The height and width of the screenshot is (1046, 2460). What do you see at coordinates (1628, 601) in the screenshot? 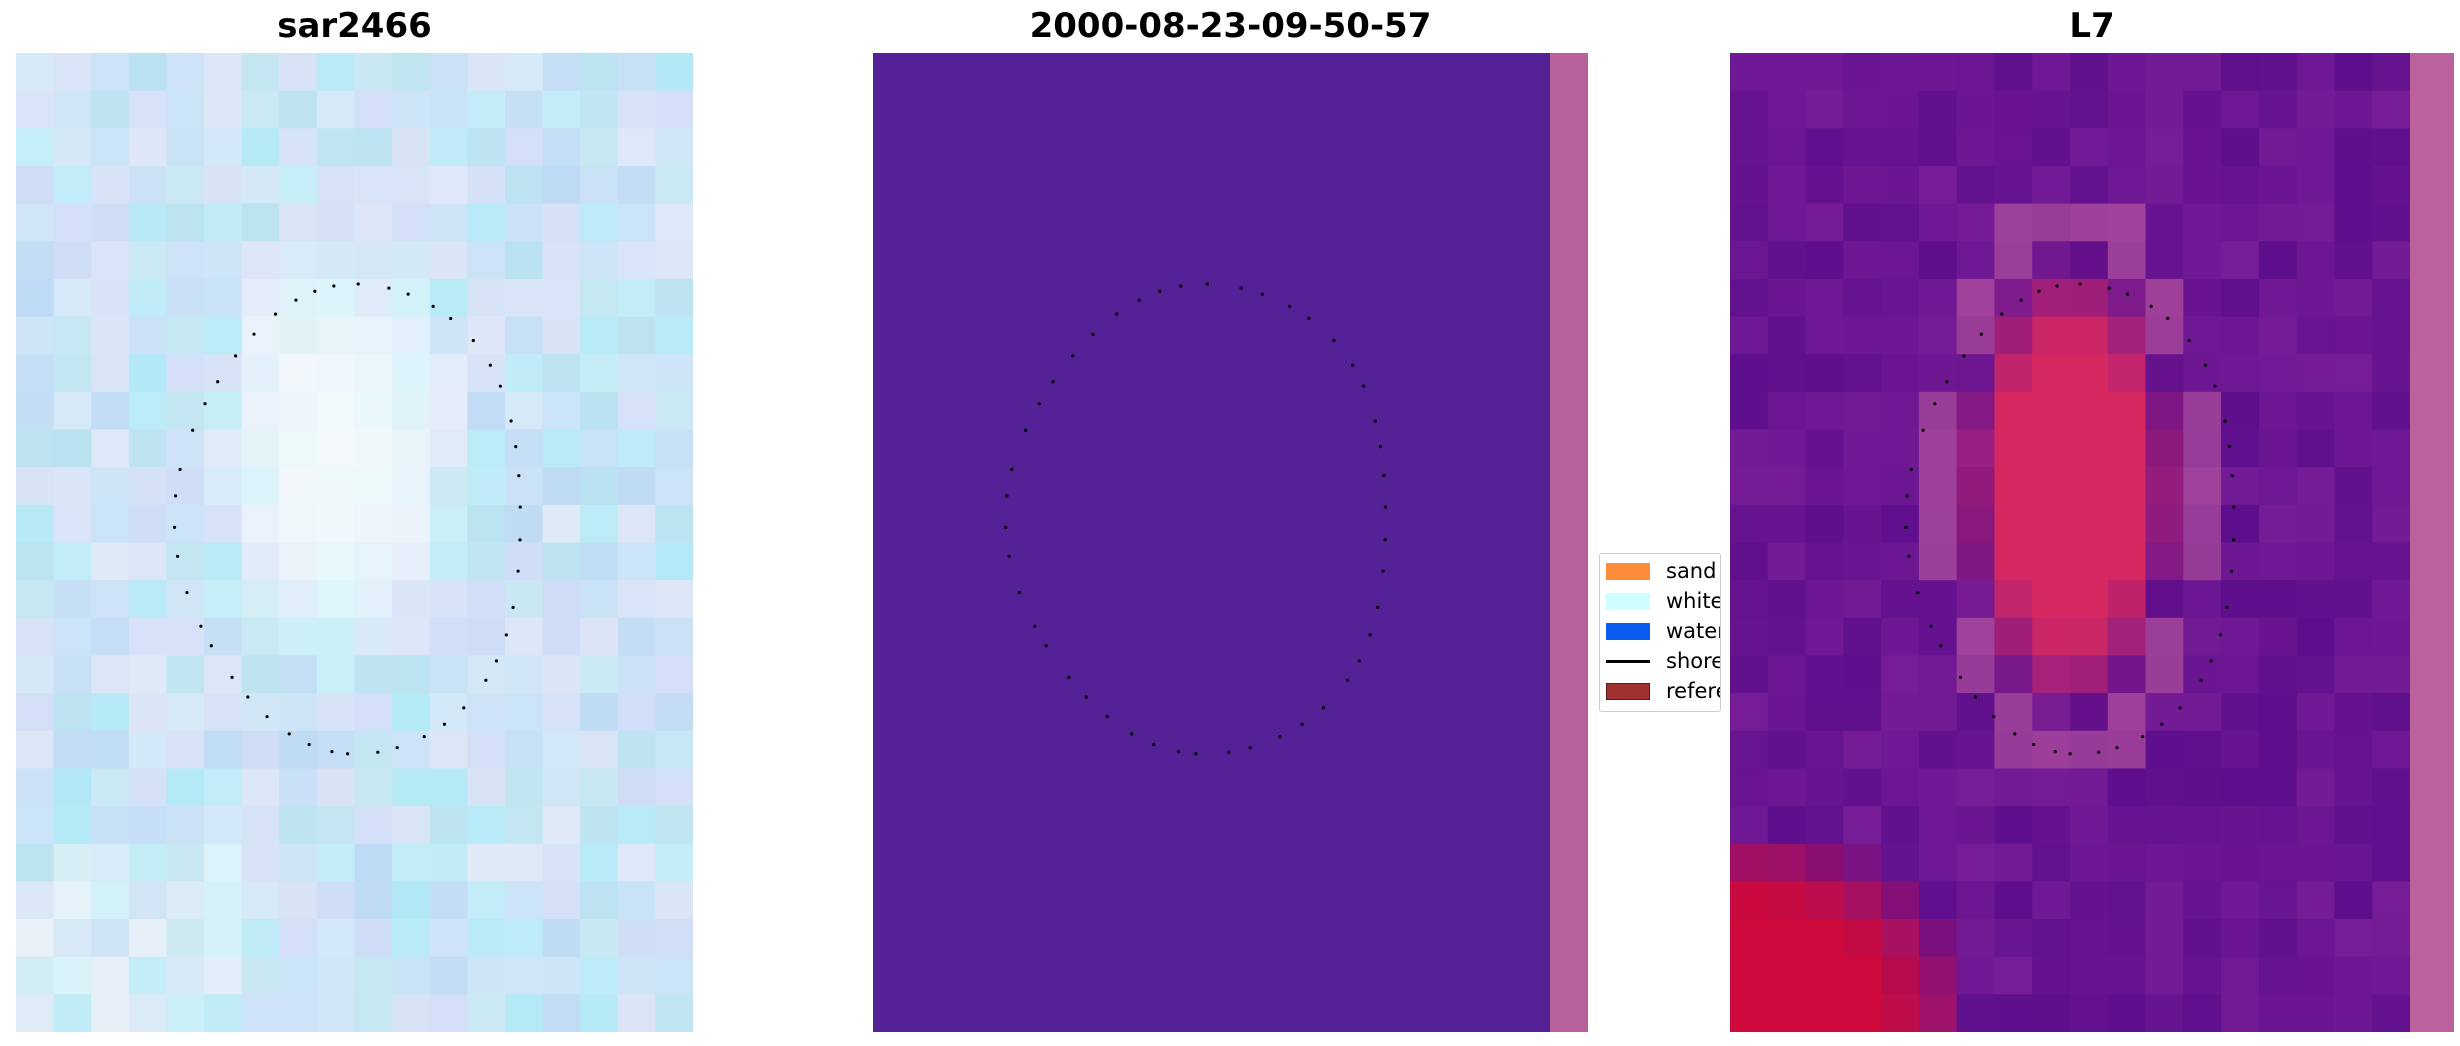
I see `legend-swatch-whitewater` at bounding box center [1628, 601].